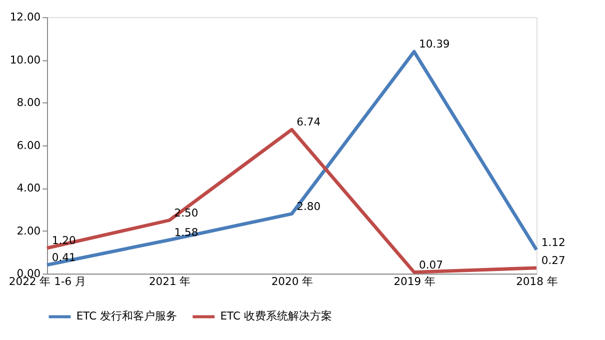 The height and width of the screenshot is (340, 605). What do you see at coordinates (553, 260) in the screenshot?
I see `data-label: 0.27` at bounding box center [553, 260].